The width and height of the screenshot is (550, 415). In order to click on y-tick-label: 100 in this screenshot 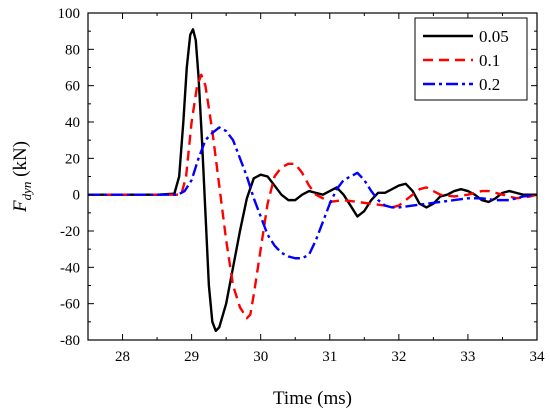, I will do `click(69, 14)`.